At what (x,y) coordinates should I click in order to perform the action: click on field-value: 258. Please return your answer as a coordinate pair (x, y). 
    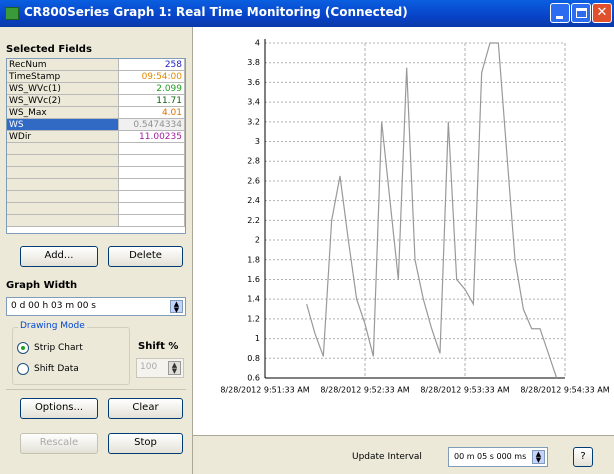
    Looking at the image, I should click on (152, 65).